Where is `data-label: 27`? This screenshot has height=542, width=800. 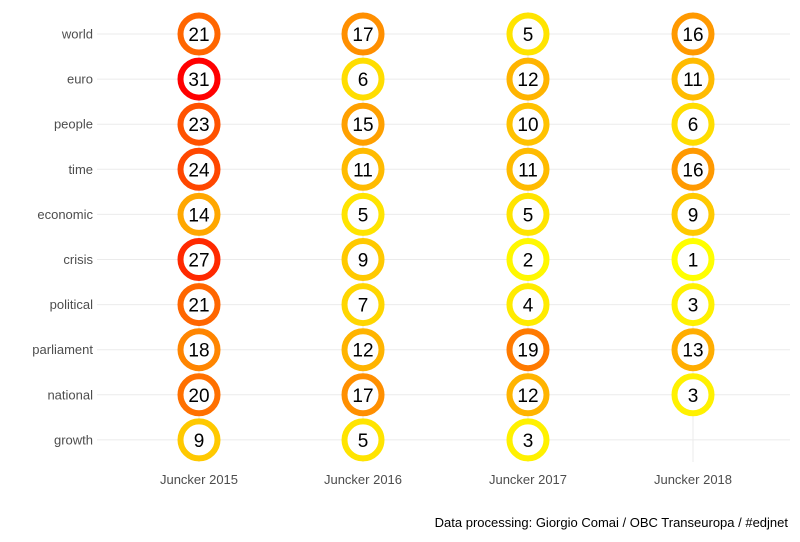 data-label: 27 is located at coordinates (198, 261).